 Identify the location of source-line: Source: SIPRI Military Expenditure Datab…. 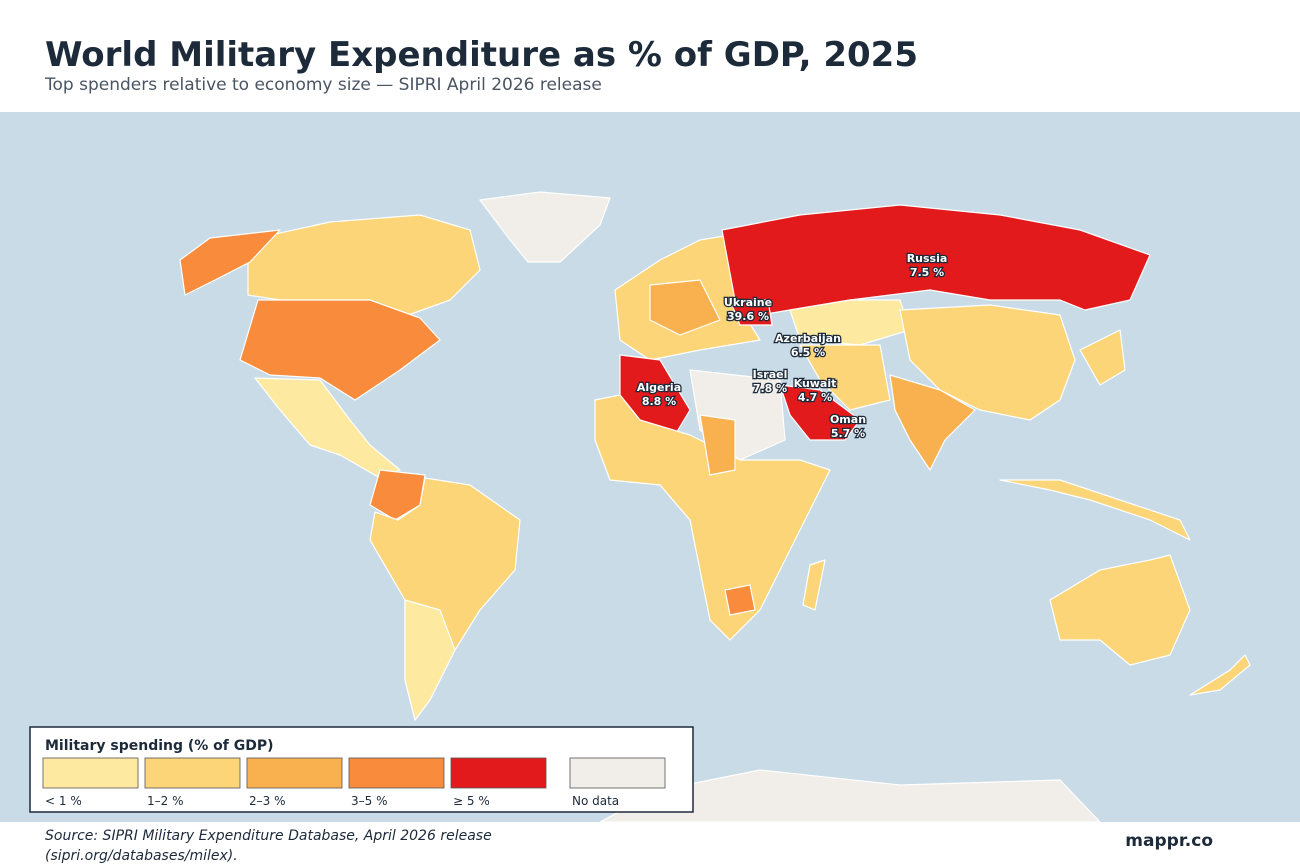
(268, 836).